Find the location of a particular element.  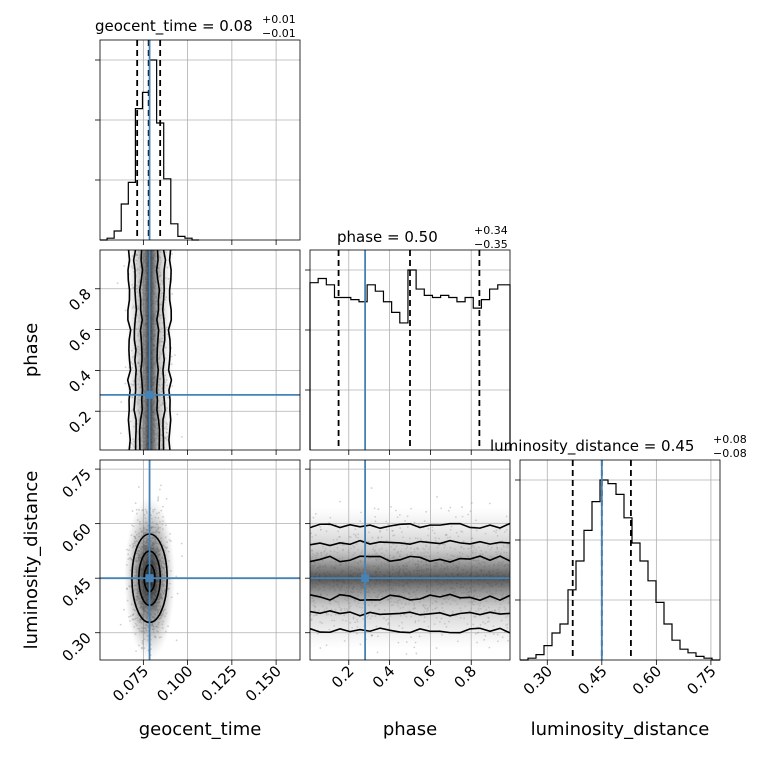

y-tick-label: 0.8 is located at coordinates (80, 300).